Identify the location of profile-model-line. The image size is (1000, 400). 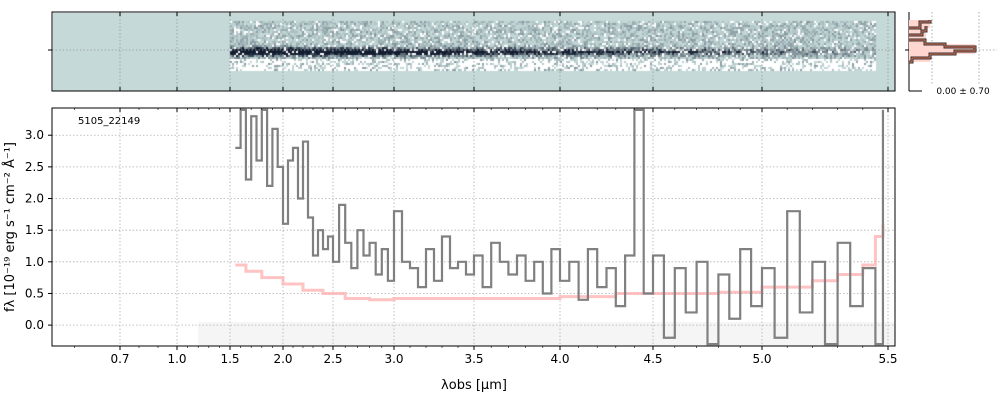
(942, 41).